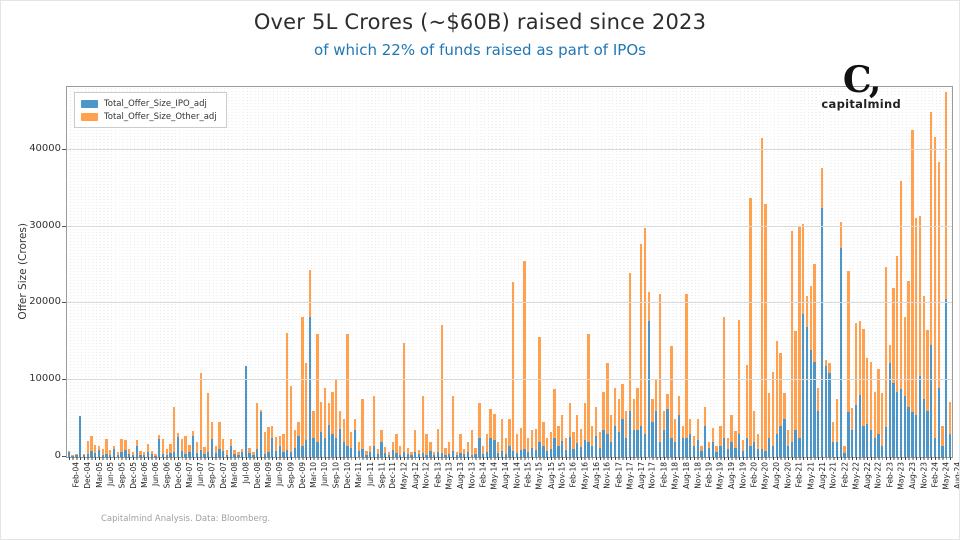 This screenshot has height=540, width=960. Describe the element at coordinates (235, 475) in the screenshot. I see `x-tick-label: Mar-08` at that location.